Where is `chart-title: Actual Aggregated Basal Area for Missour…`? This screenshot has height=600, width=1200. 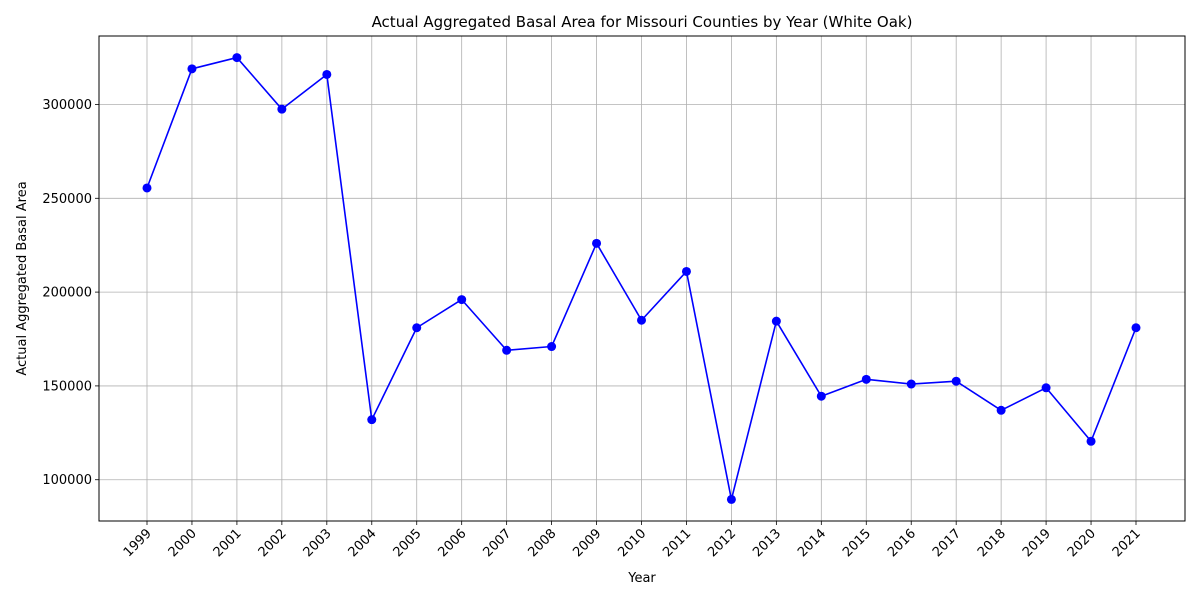
chart-title: Actual Aggregated Basal Area for Missour… is located at coordinates (642, 22).